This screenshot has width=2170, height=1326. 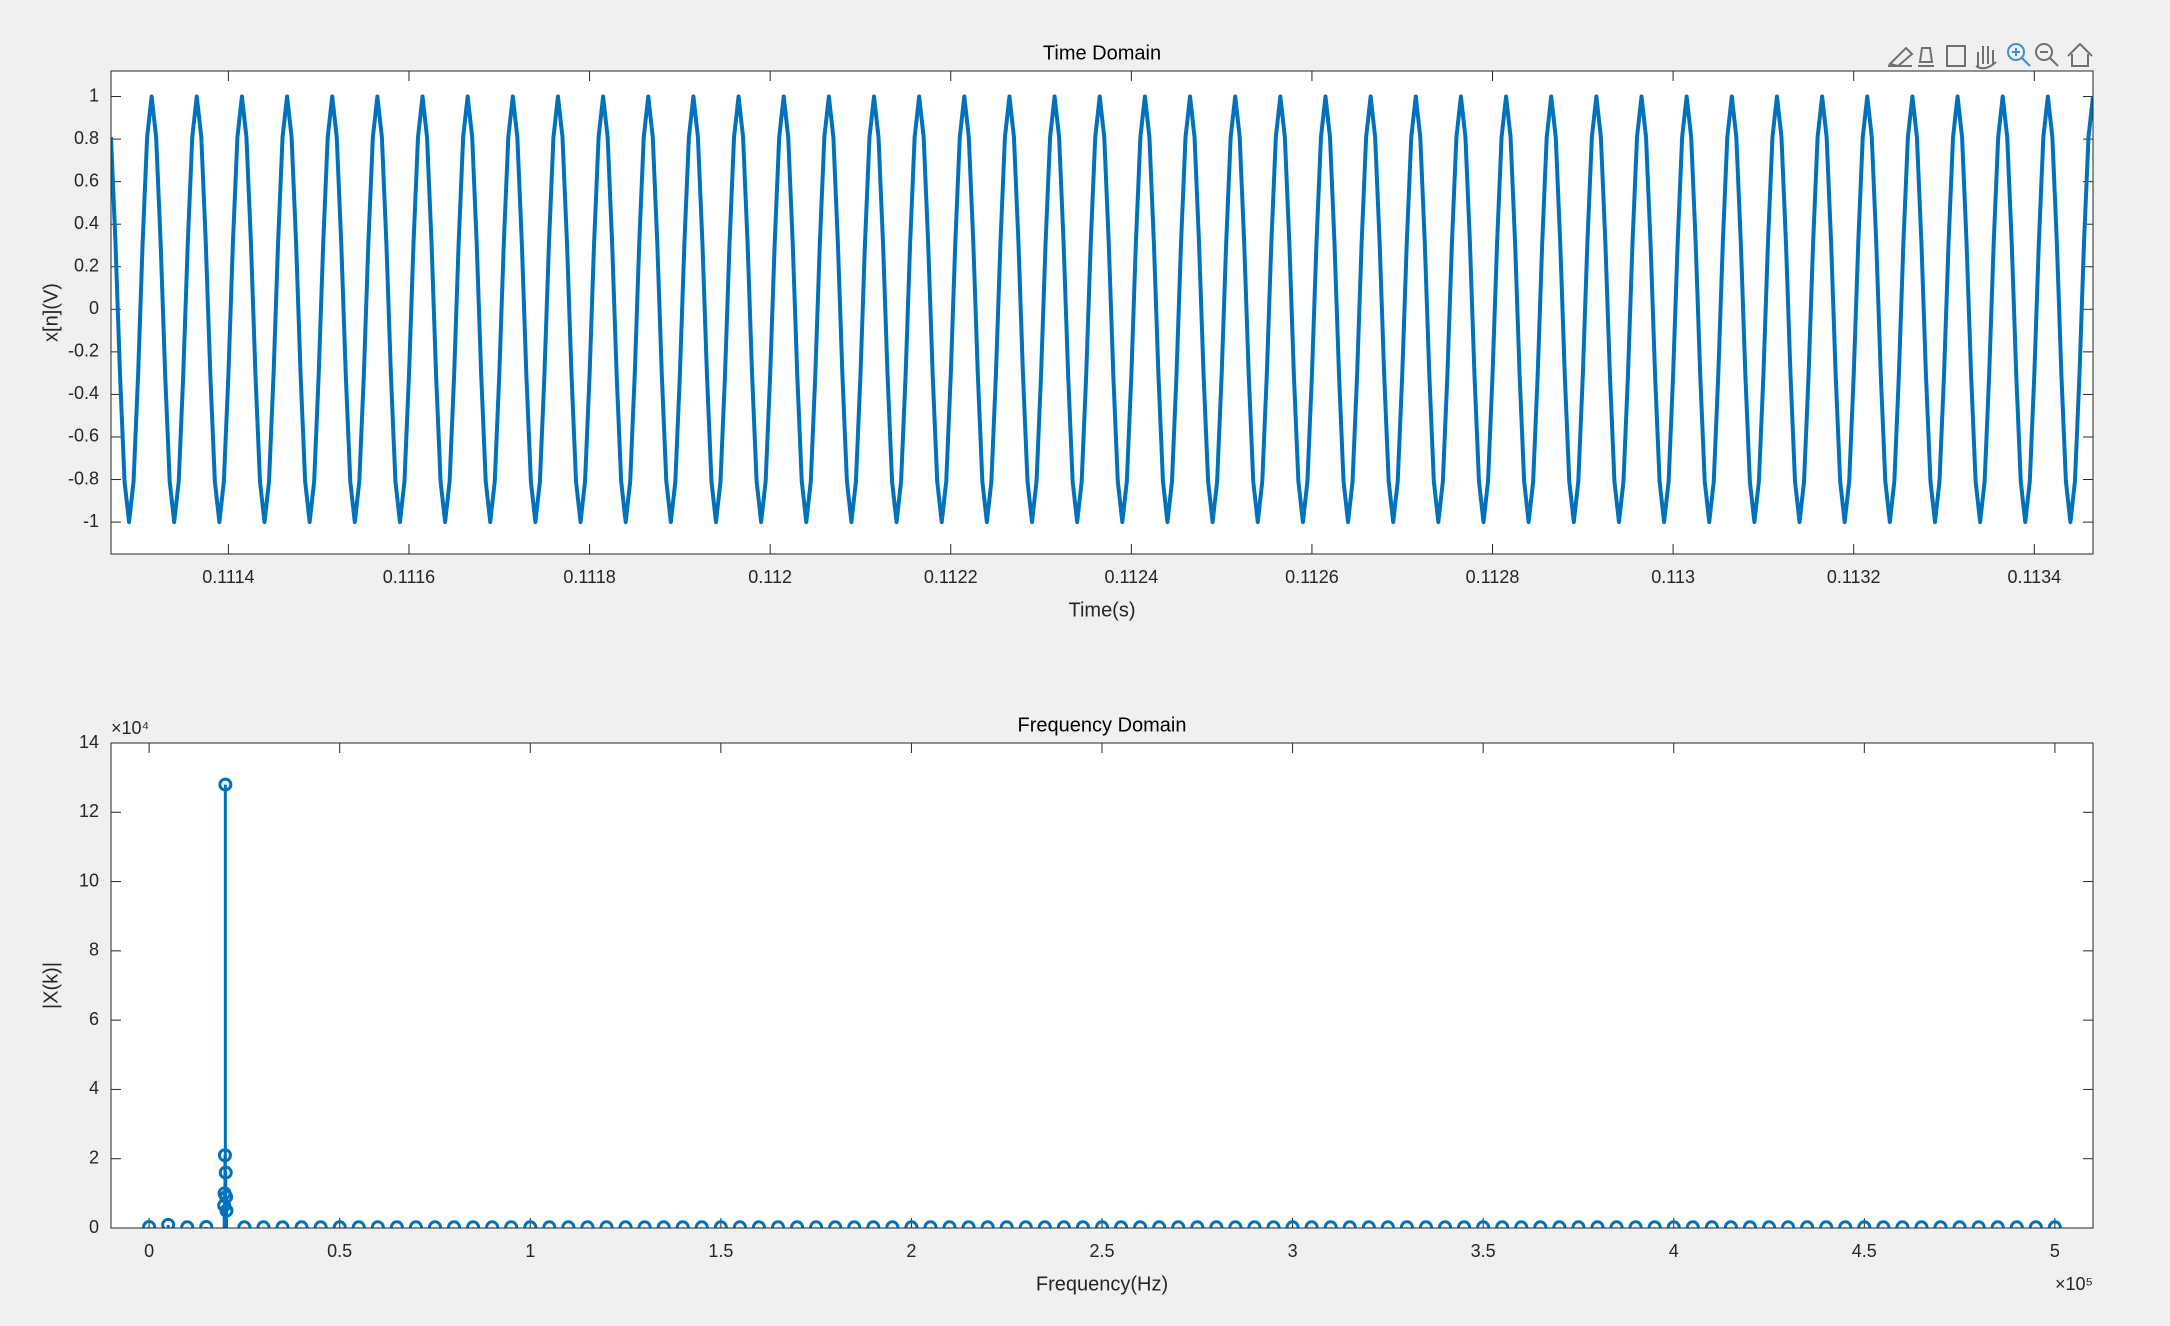 What do you see at coordinates (1986, 58) in the screenshot?
I see `toolbar-pan` at bounding box center [1986, 58].